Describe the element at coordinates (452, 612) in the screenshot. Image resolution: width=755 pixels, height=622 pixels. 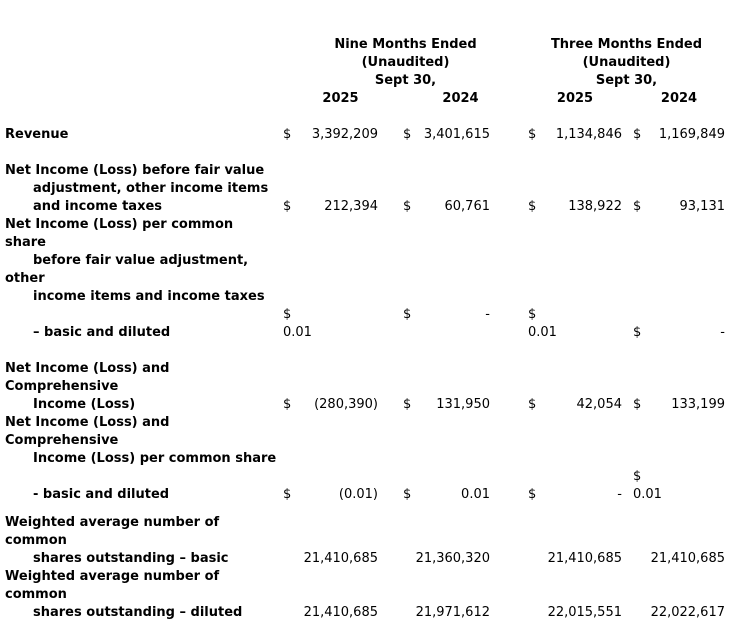
I see `cell-value: 21,971,612` at that location.